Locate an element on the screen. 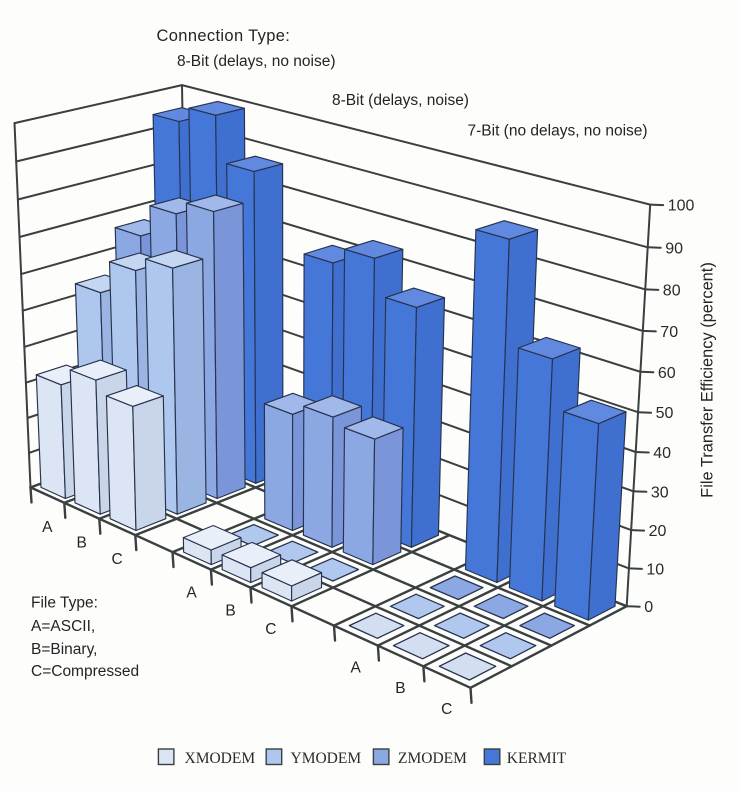 The width and height of the screenshot is (740, 792). svg-text: KERMIT is located at coordinates (537, 758).